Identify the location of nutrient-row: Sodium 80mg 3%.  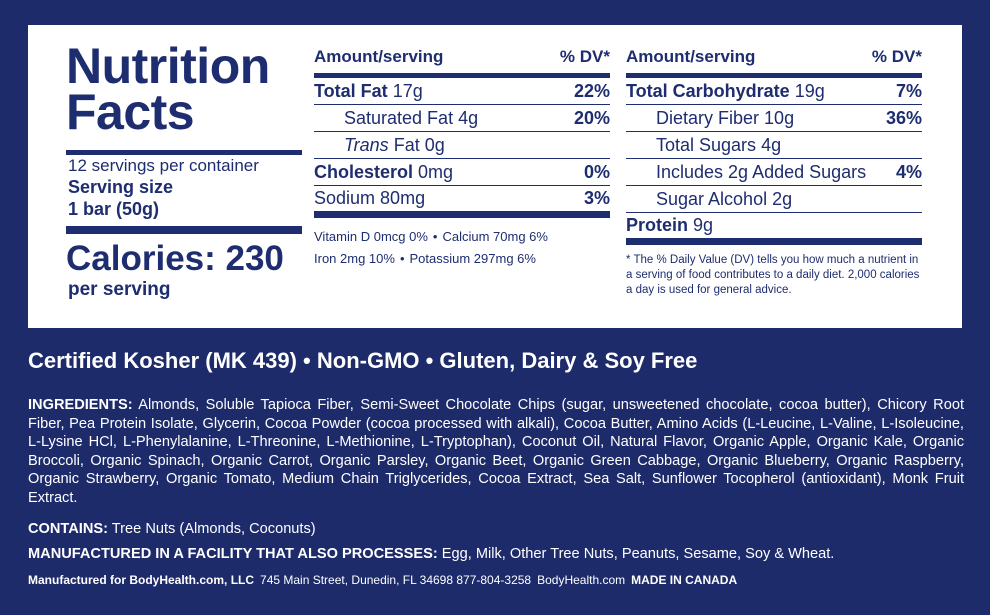
(462, 202).